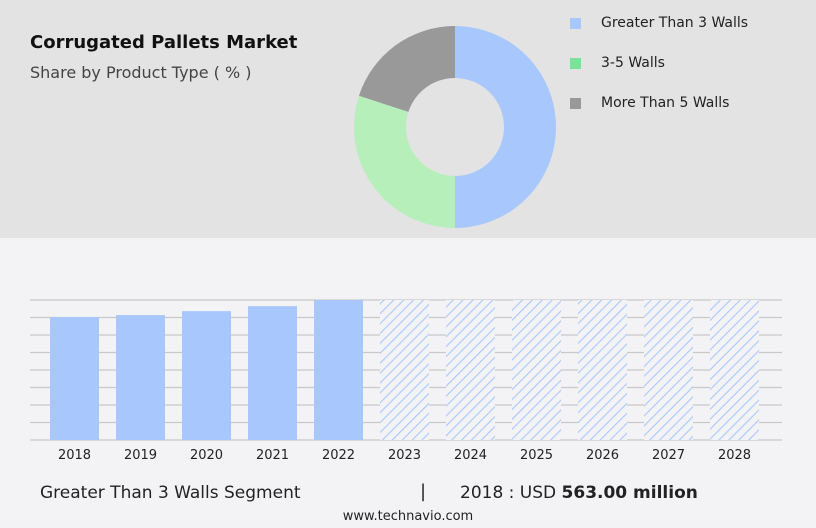 The height and width of the screenshot is (528, 816). I want to click on year-label: 2018 : USD, so click(511, 493).